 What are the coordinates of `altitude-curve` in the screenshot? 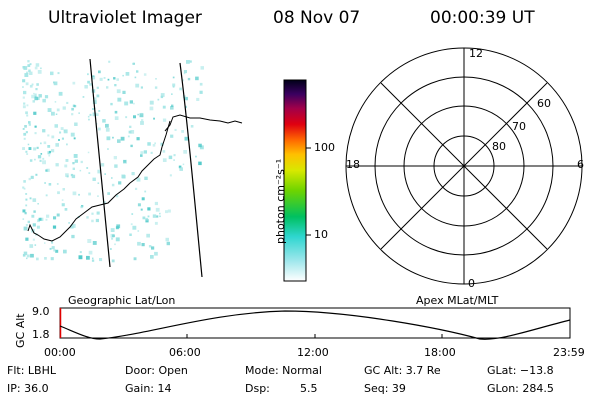 It's located at (315, 325).